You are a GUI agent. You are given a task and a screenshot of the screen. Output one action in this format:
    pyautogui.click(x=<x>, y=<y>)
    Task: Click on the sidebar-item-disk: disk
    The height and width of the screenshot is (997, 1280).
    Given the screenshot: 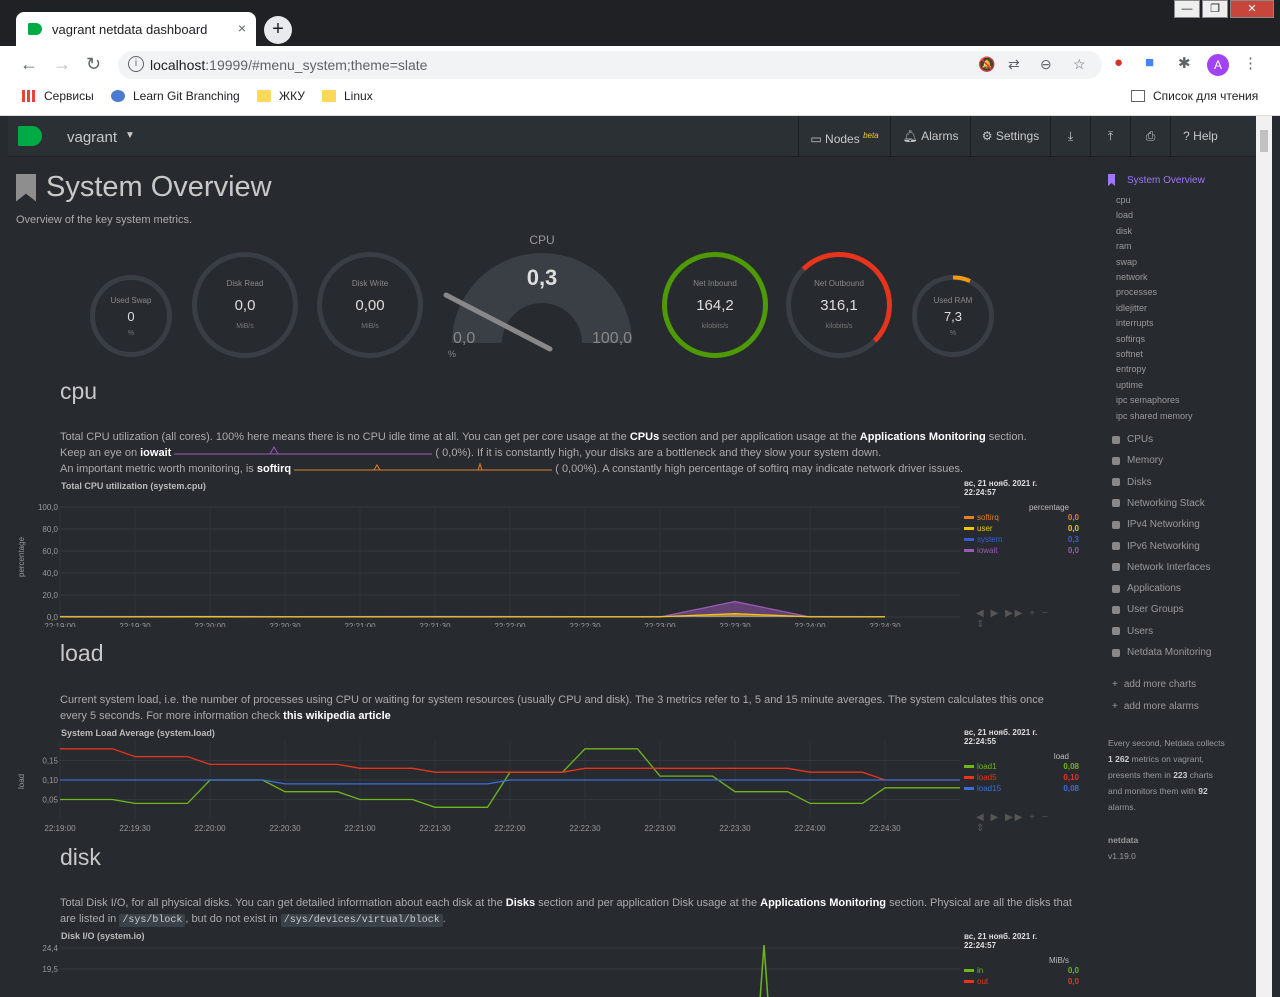 What is the action you would take?
    pyautogui.click(x=1124, y=230)
    